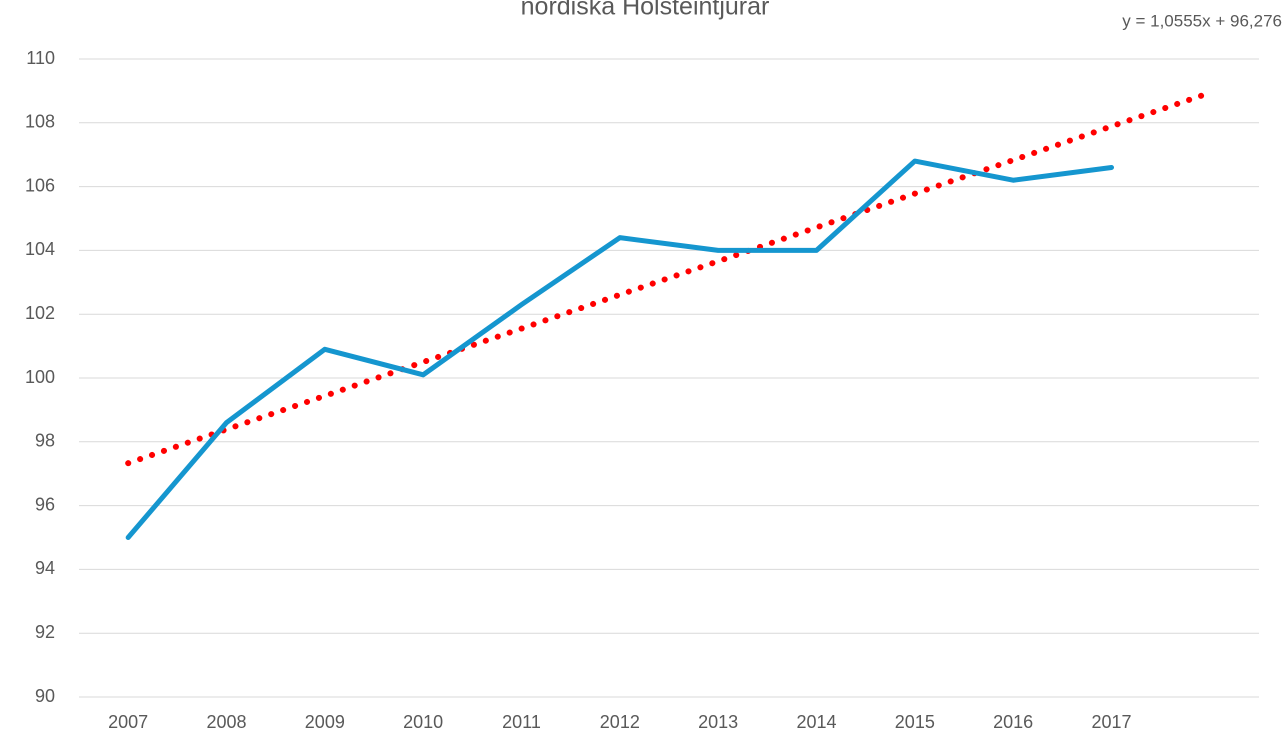  What do you see at coordinates (226, 722) in the screenshot?
I see `x-tick-label: 2008` at bounding box center [226, 722].